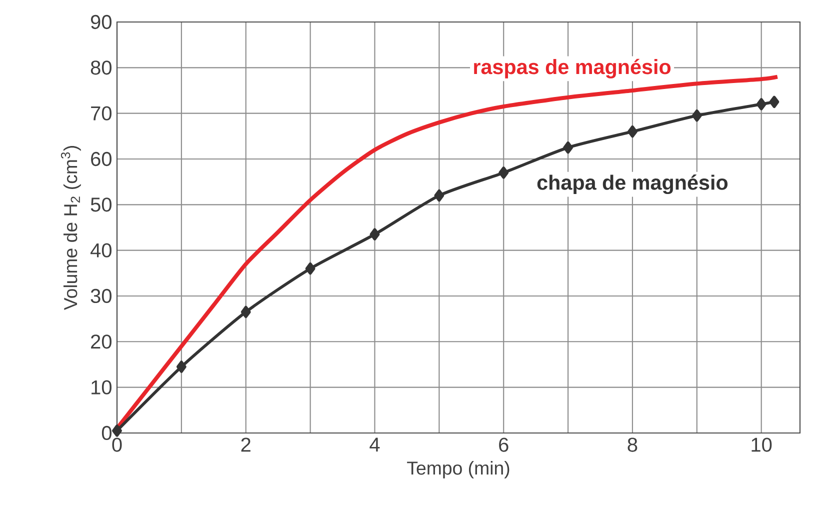  What do you see at coordinates (101, 159) in the screenshot?
I see `y-tick-label: 60` at bounding box center [101, 159].